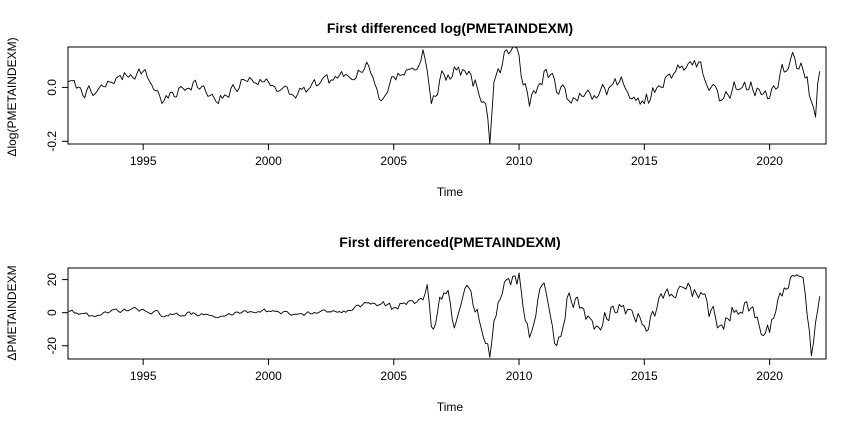 The width and height of the screenshot is (865, 427). I want to click on chart-title: First differenced log(PMETAINDEXM), so click(450, 28).